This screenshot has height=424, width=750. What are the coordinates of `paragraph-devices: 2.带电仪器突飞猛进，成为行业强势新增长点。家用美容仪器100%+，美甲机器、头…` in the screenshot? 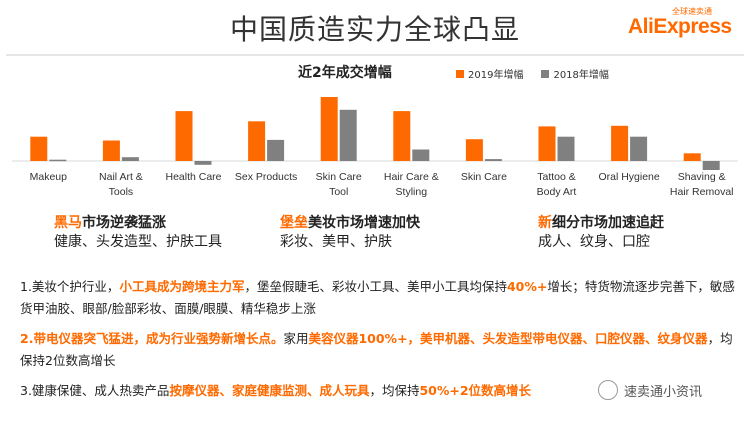 It's located at (379, 350).